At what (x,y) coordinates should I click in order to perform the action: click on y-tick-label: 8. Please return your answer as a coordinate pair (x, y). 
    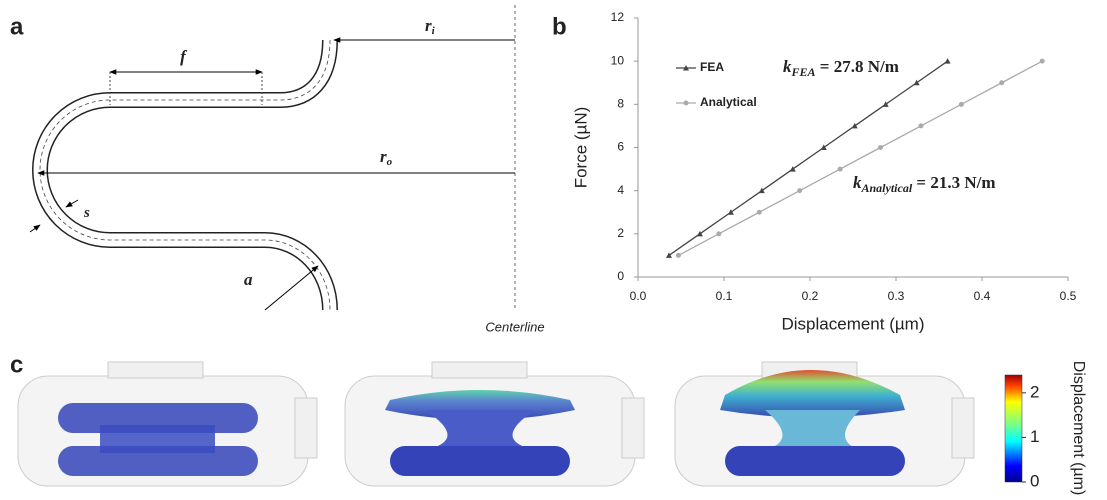
    Looking at the image, I should click on (620, 104).